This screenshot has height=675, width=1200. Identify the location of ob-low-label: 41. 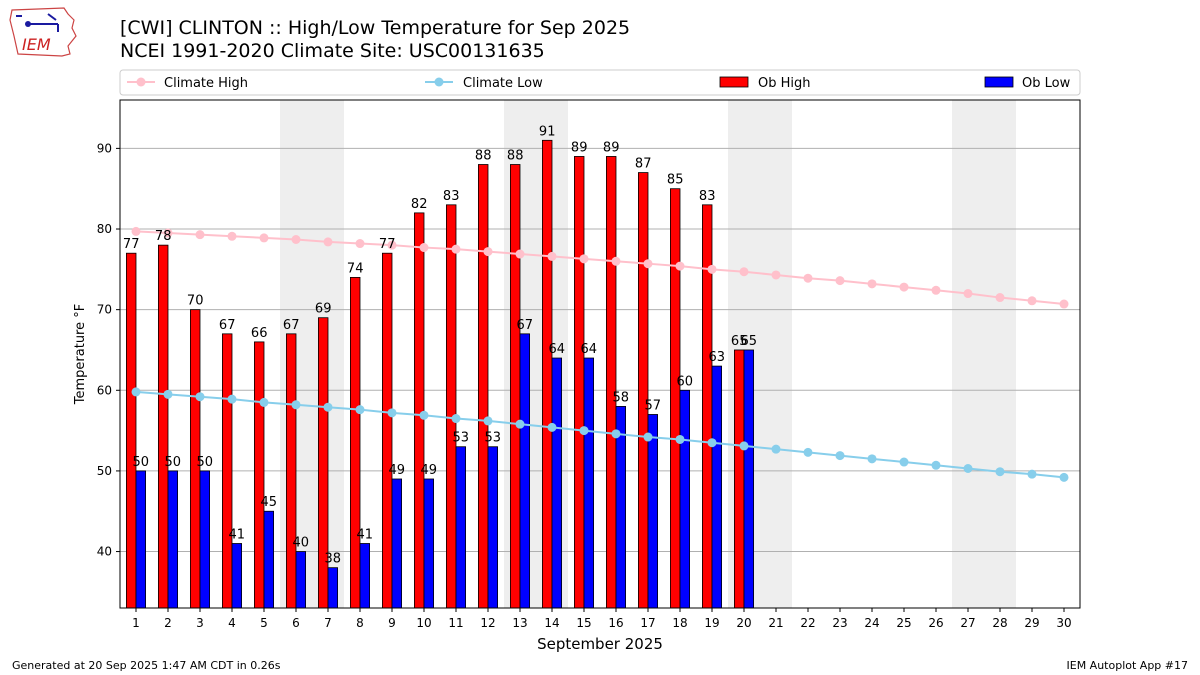
(365, 534).